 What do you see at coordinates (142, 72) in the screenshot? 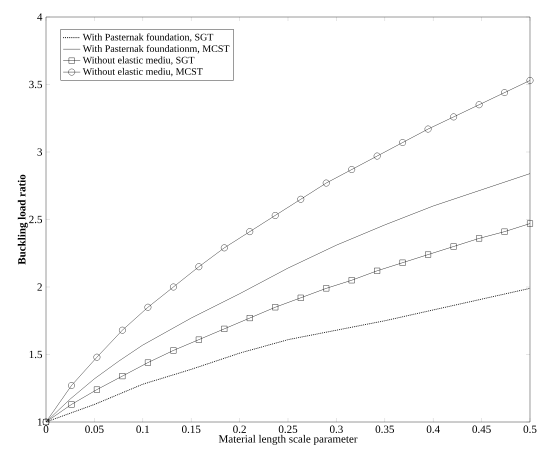
I see `legend-label: Without elastic mediu, MCST` at bounding box center [142, 72].